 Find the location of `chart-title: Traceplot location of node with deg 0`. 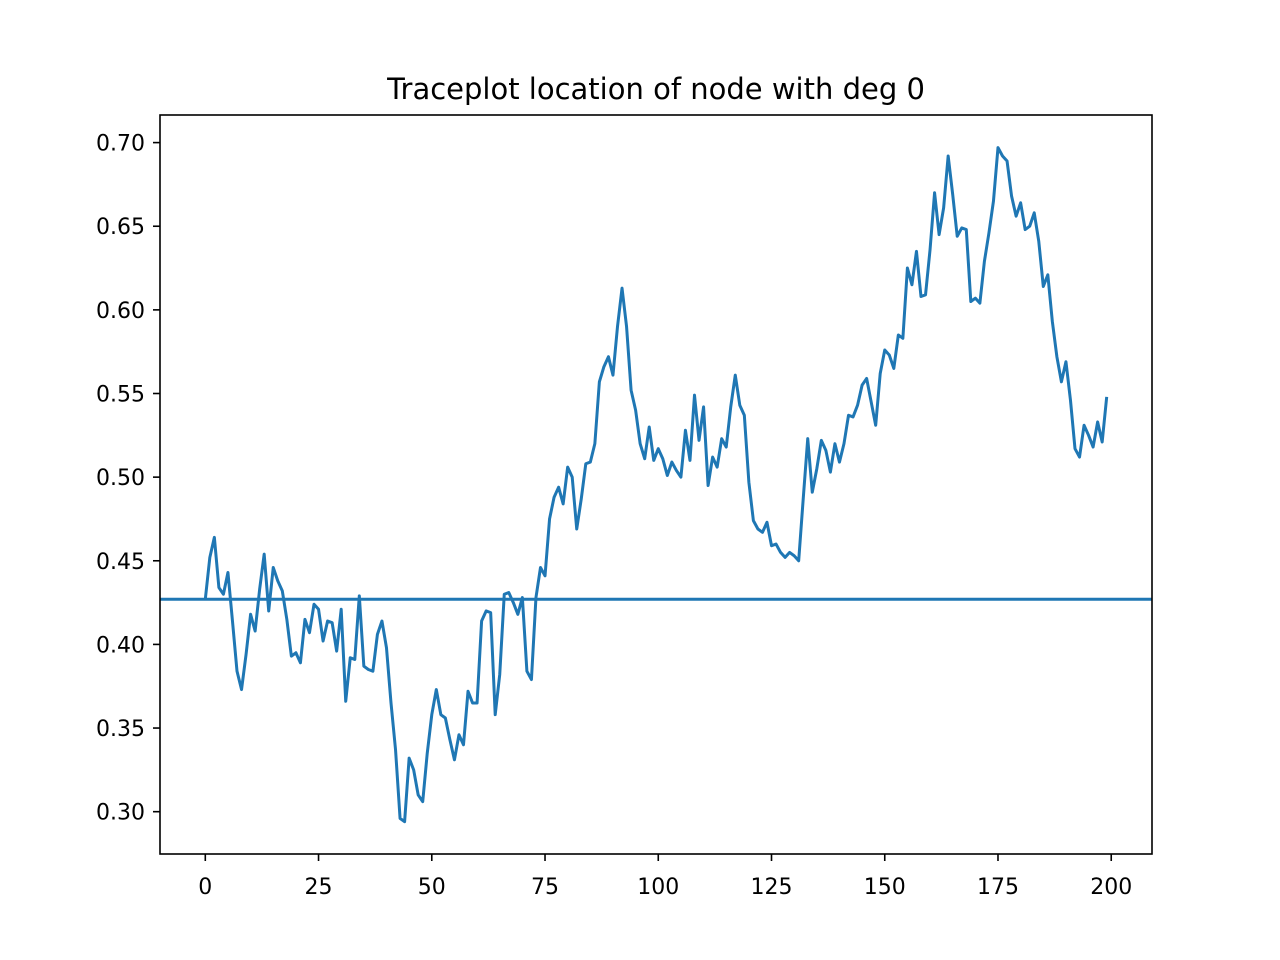

chart-title: Traceplot location of node with deg 0 is located at coordinates (655, 89).